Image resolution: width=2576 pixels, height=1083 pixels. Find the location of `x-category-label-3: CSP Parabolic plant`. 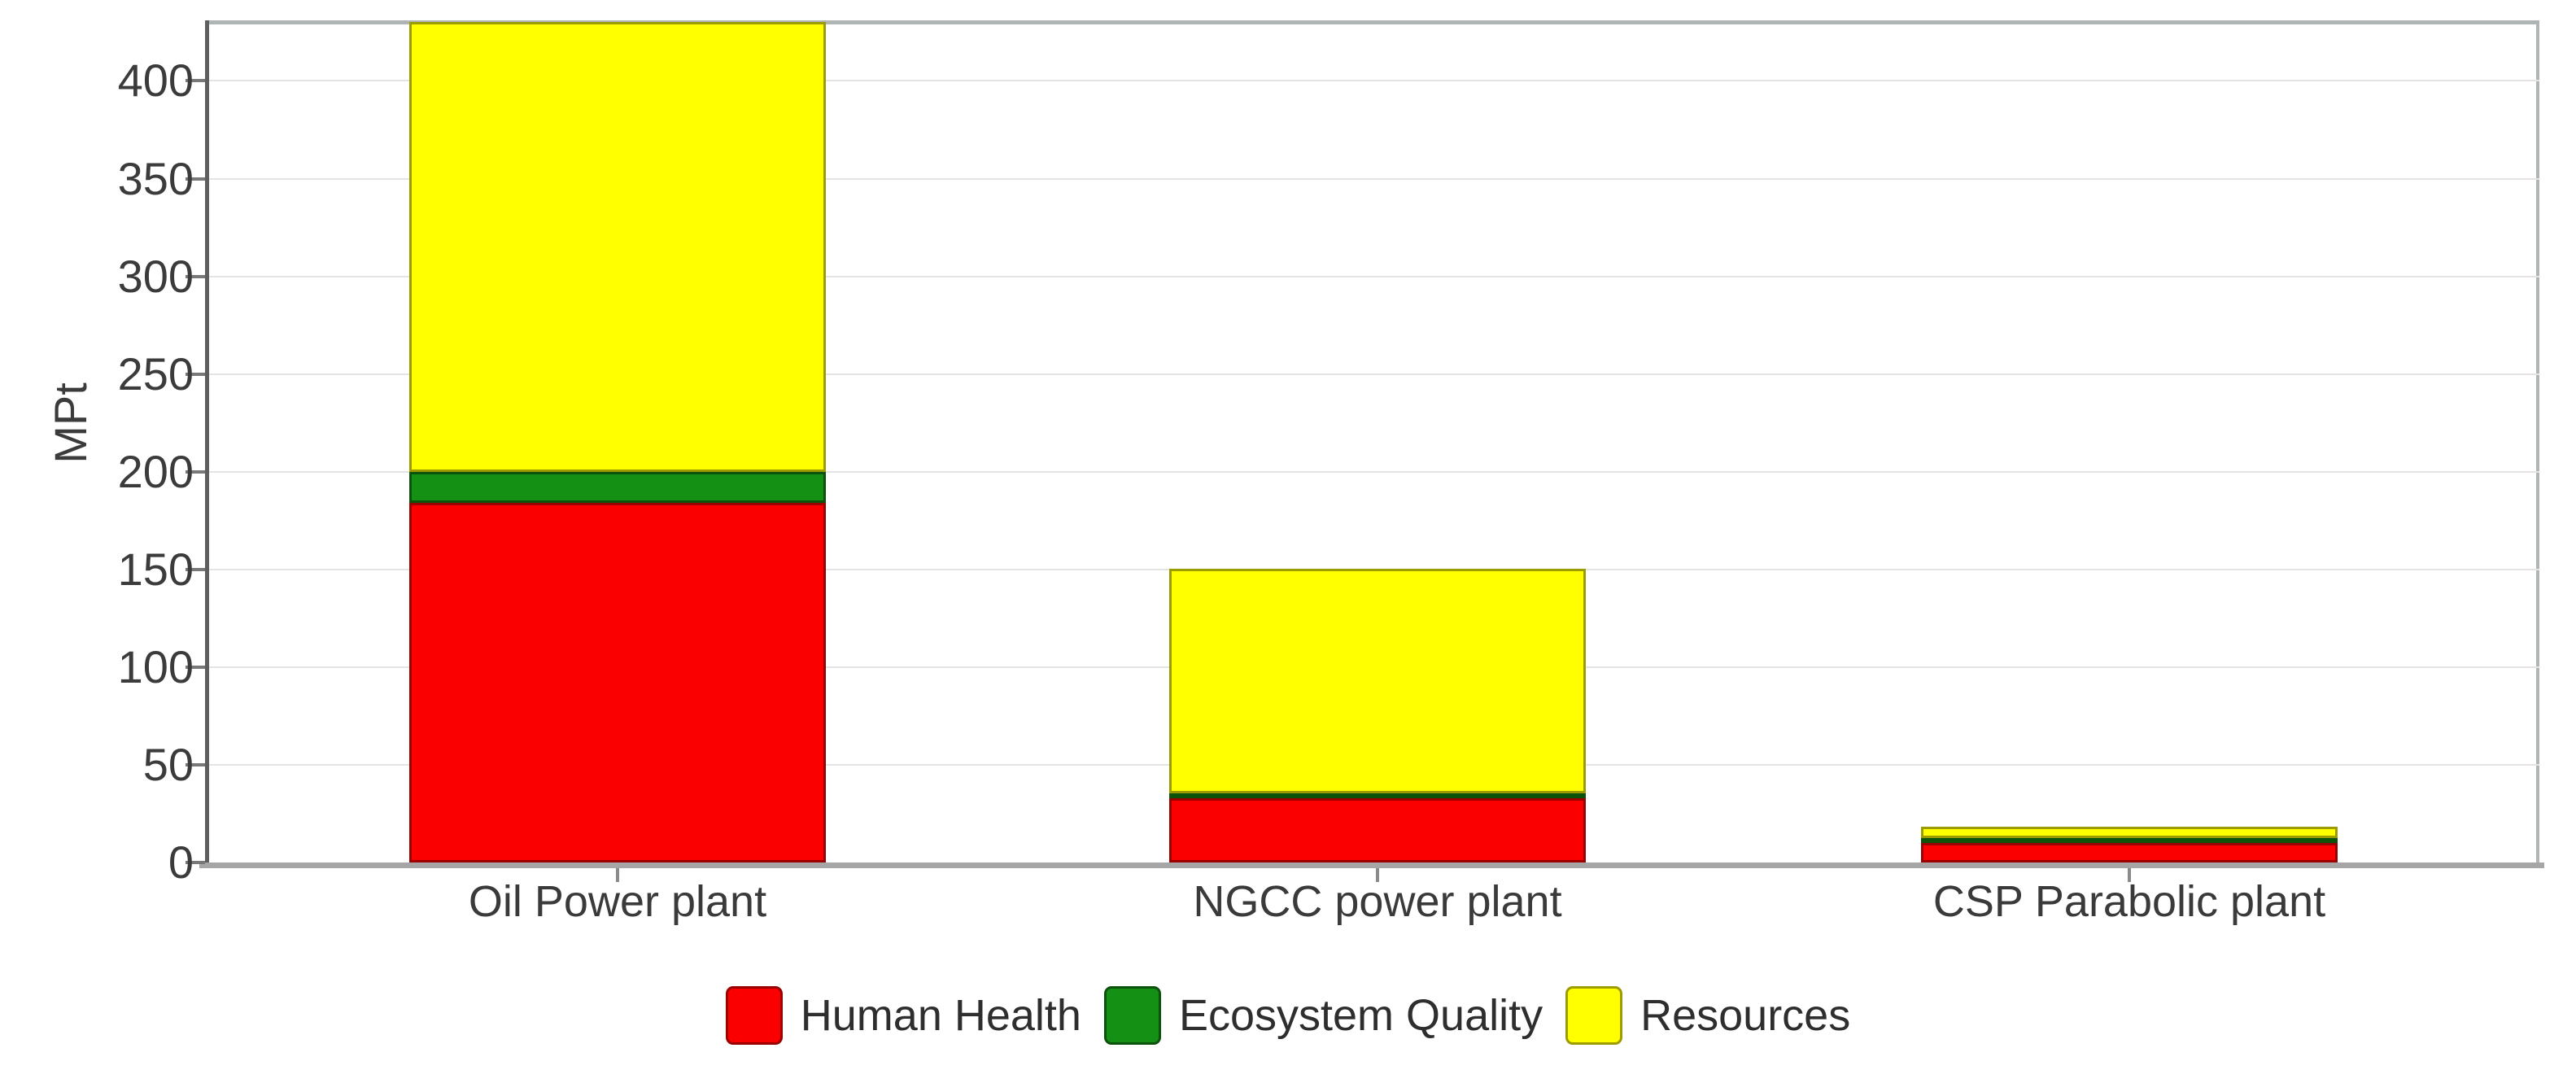

x-category-label-3: CSP Parabolic plant is located at coordinates (2129, 901).